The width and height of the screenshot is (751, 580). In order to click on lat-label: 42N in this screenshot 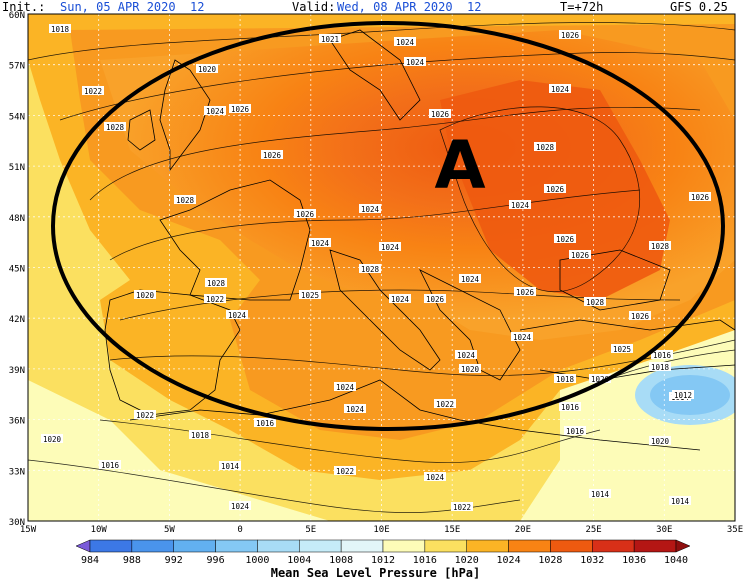, I will do `click(17, 320)`.